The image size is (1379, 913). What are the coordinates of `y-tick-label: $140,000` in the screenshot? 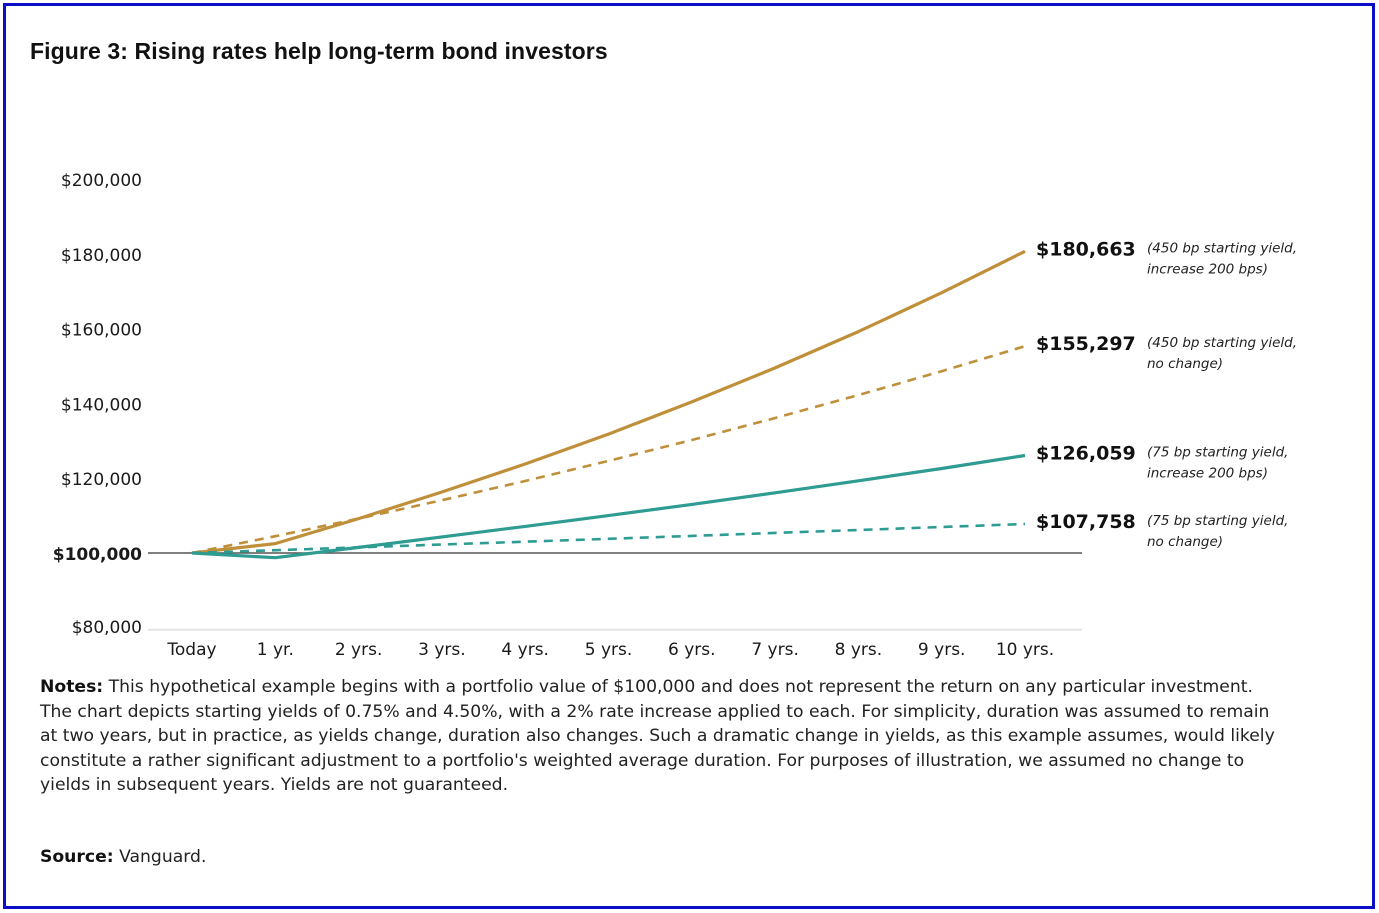 It's located at (101, 405).